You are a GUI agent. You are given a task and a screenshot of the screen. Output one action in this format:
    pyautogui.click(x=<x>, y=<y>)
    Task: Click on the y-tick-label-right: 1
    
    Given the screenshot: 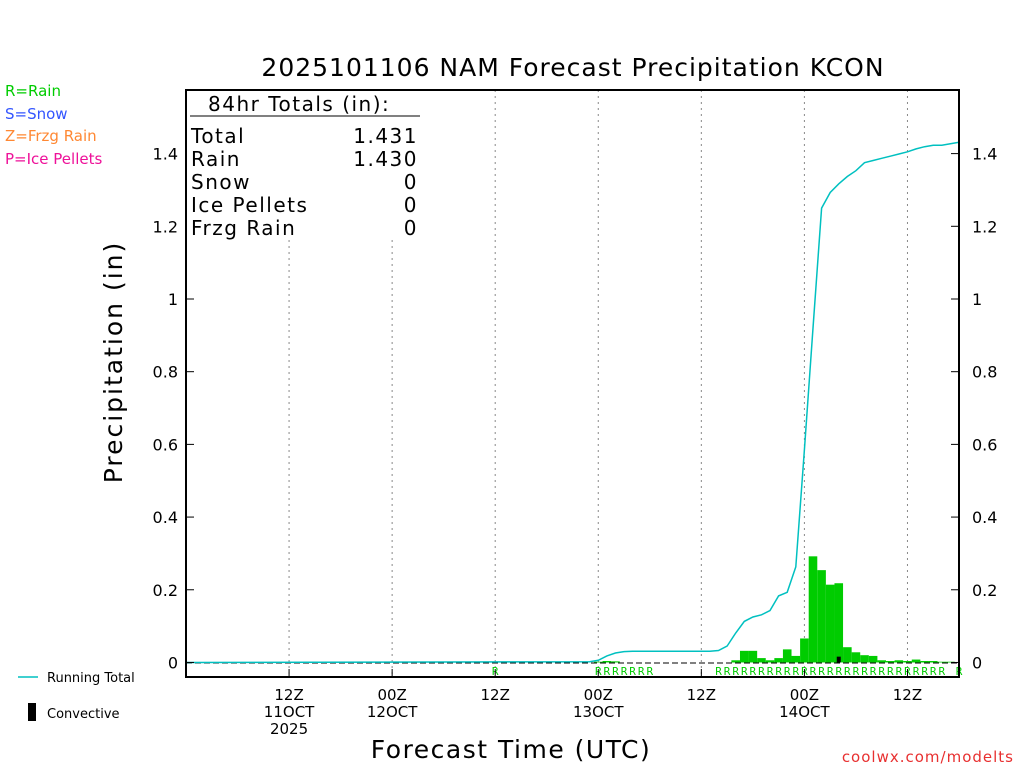 What is the action you would take?
    pyautogui.click(x=977, y=299)
    